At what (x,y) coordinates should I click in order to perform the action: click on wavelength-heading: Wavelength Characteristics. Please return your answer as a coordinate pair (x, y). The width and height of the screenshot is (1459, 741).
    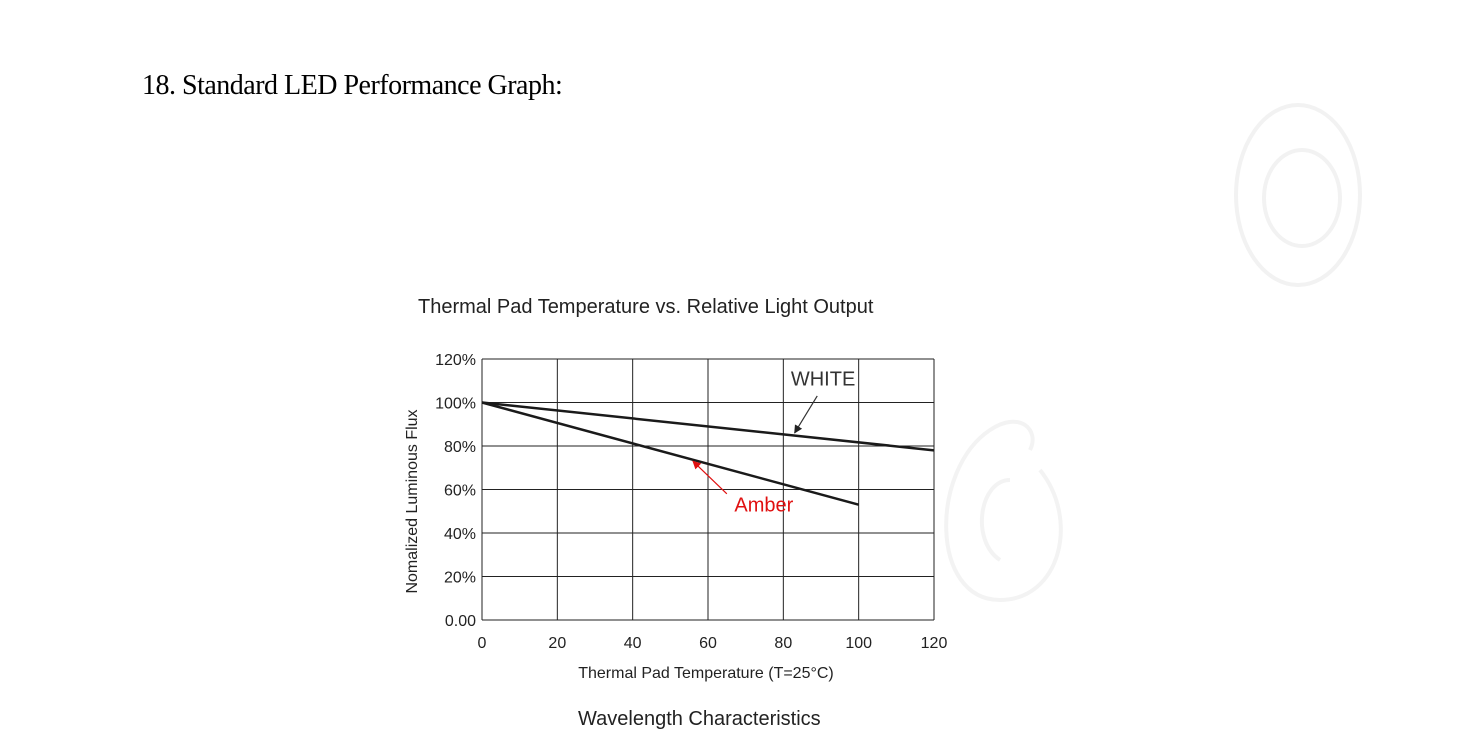
    Looking at the image, I should click on (699, 719).